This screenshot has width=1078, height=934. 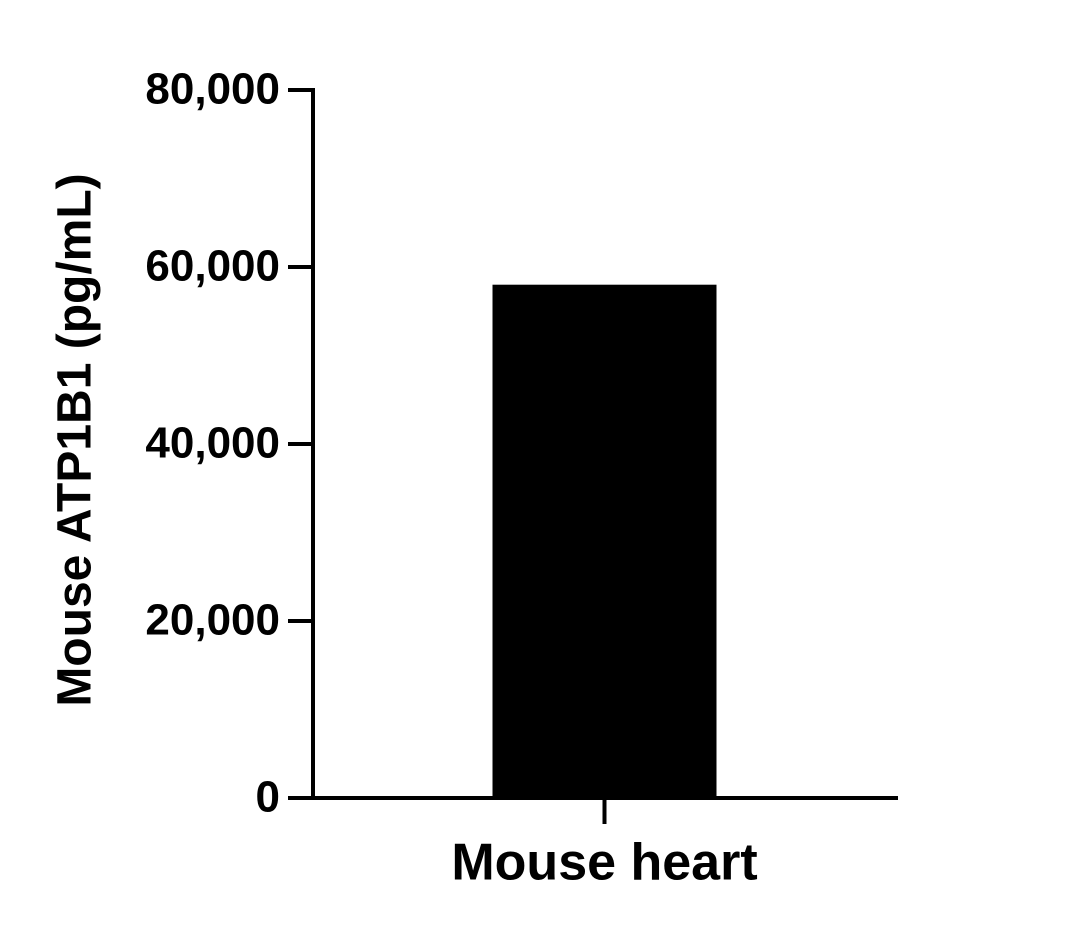 I want to click on y-tick-label: 80,000, so click(x=212, y=89).